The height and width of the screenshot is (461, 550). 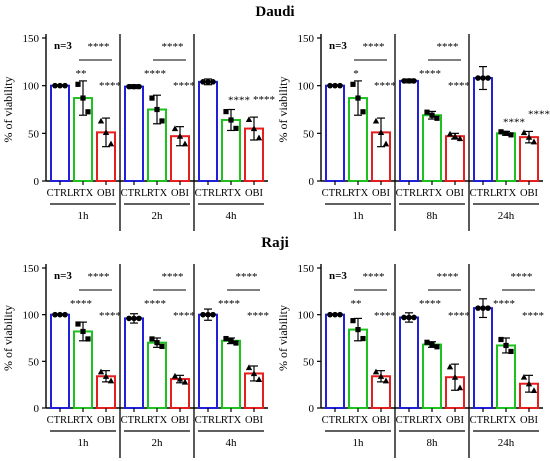 What do you see at coordinates (312, 182) in the screenshot?
I see `y-tick-label: 0` at bounding box center [312, 182].